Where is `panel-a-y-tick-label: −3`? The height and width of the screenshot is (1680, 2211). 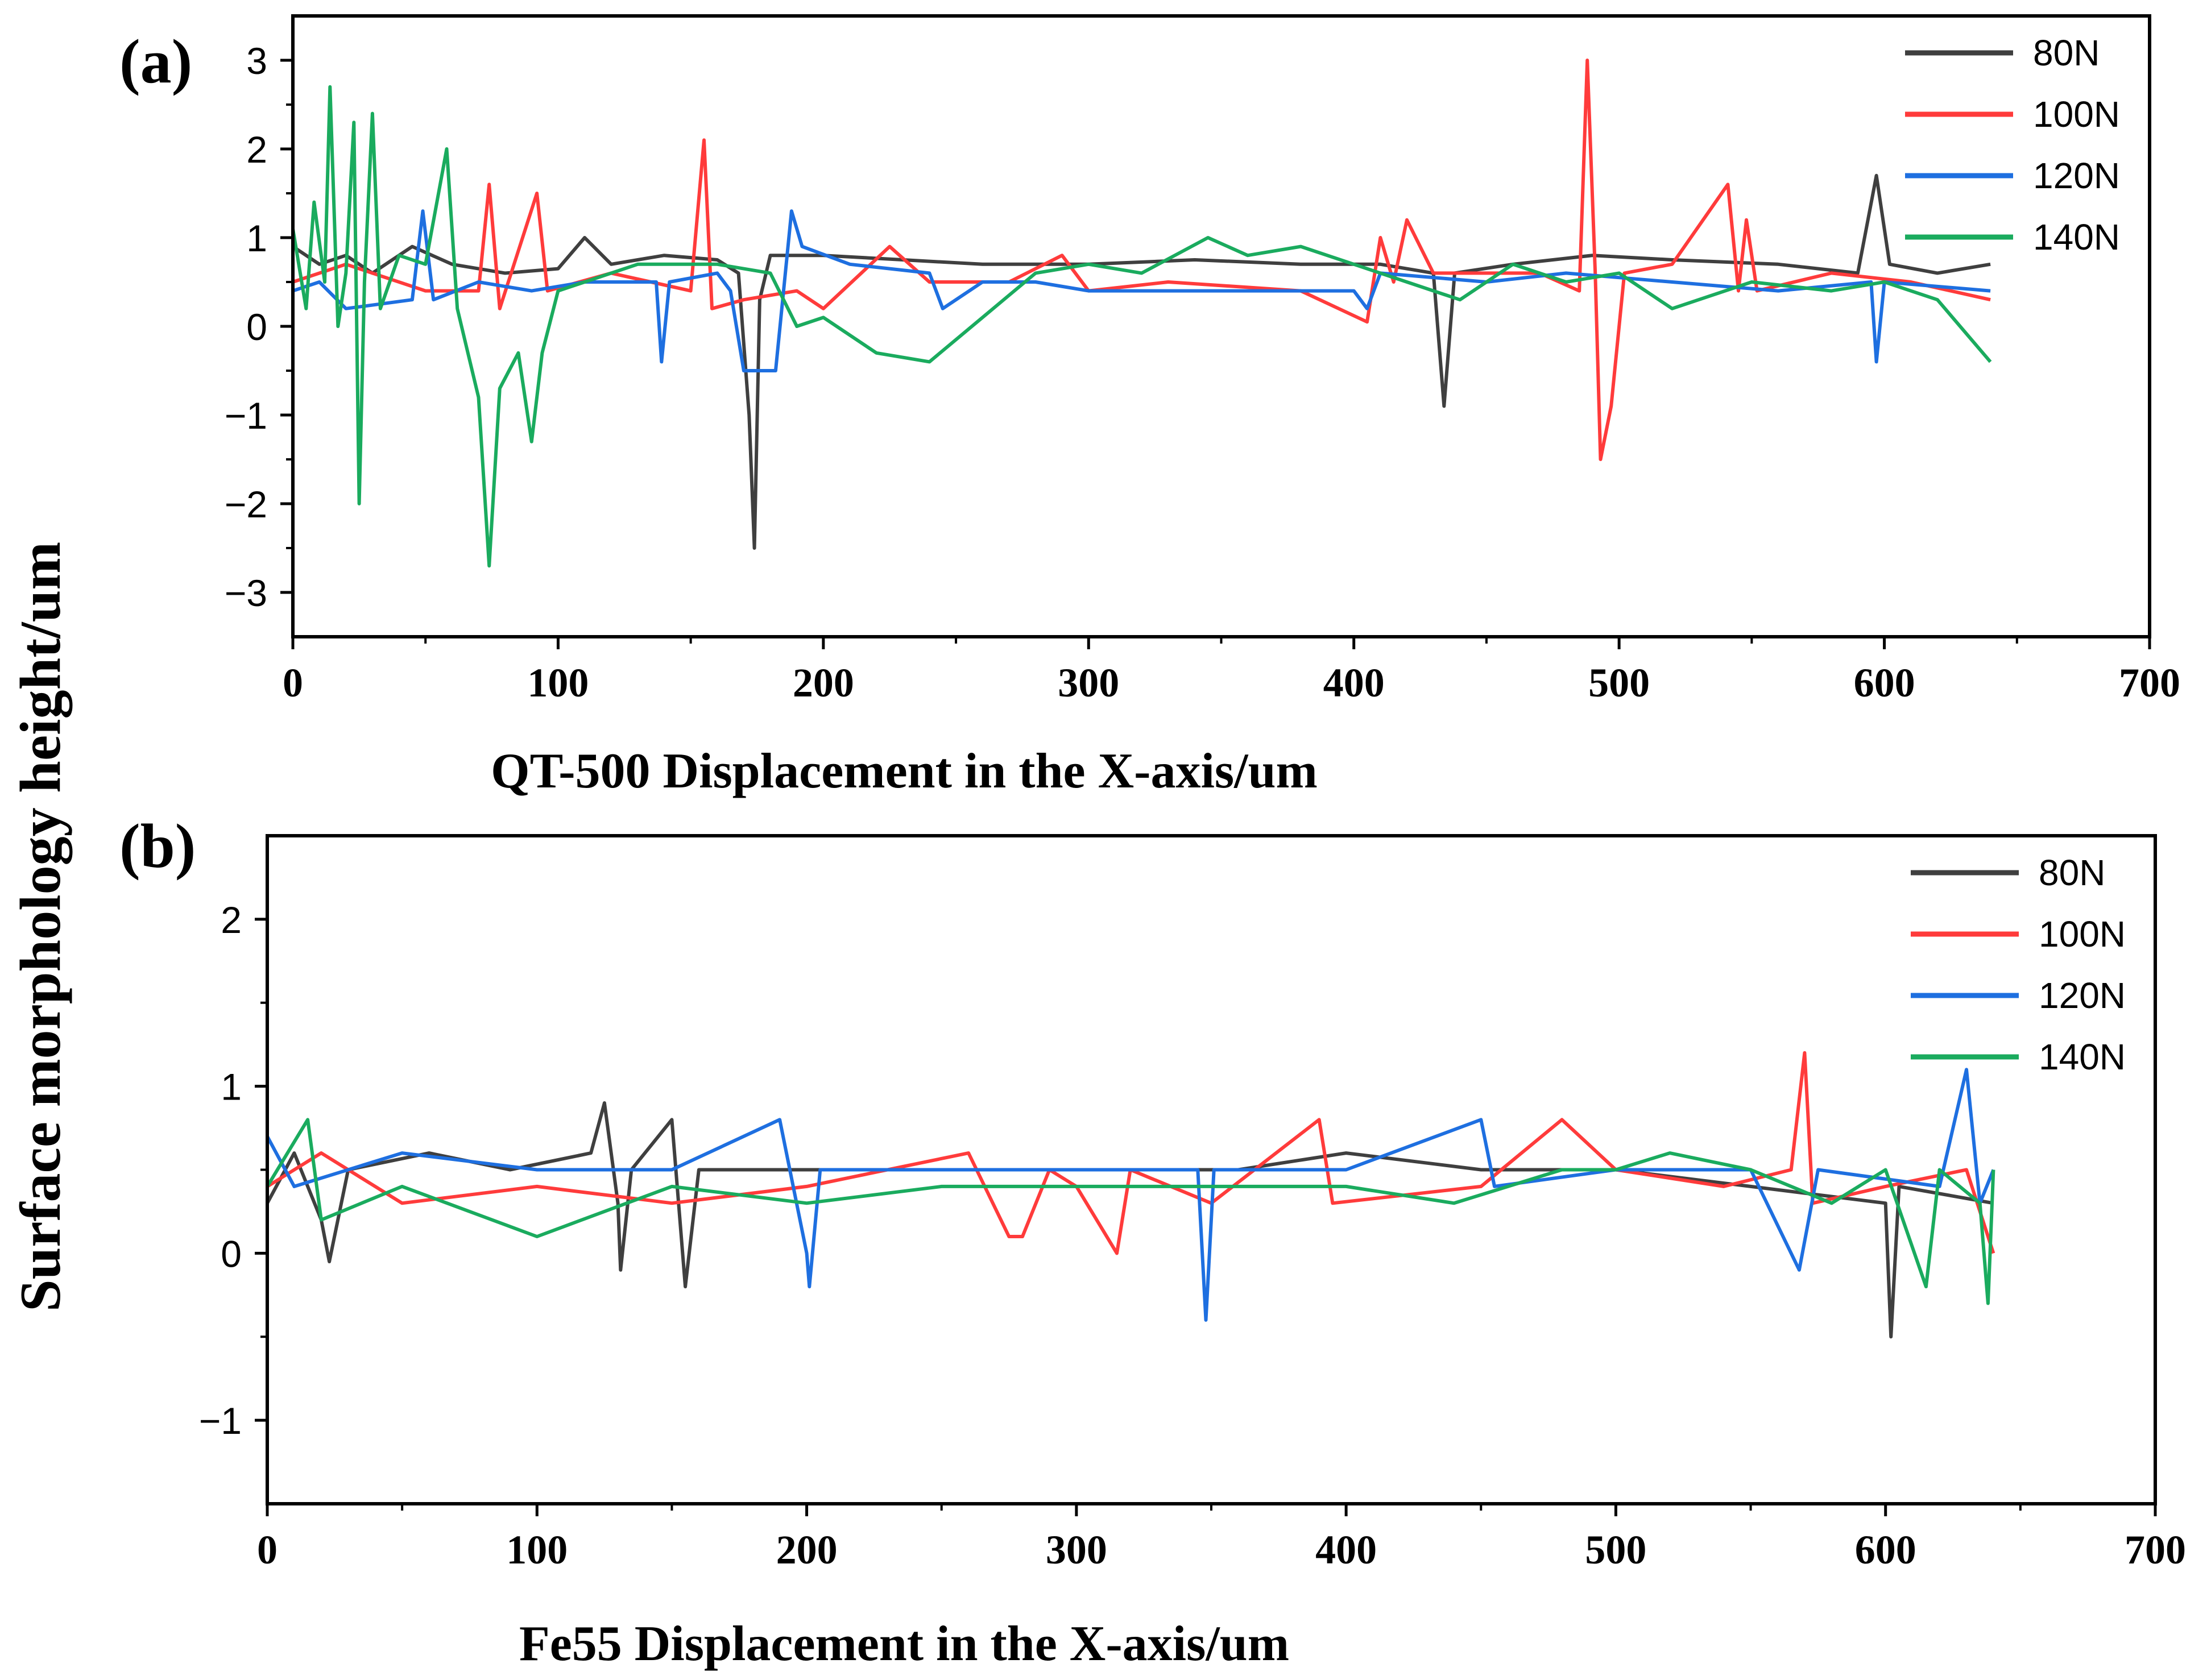 panel-a-y-tick-label: −3 is located at coordinates (246, 593).